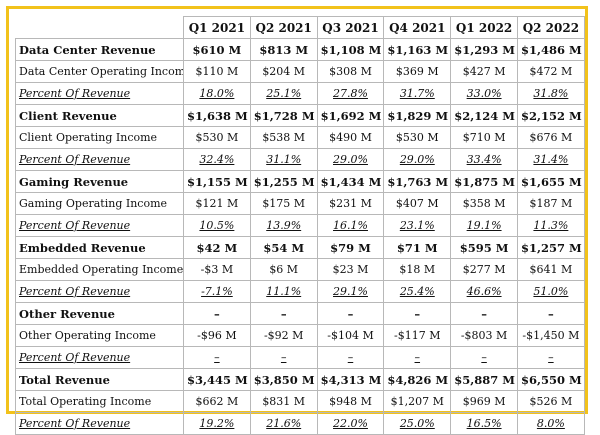  What do you see at coordinates (350, 159) in the screenshot?
I see `table-cell: 29.0%` at bounding box center [350, 159].